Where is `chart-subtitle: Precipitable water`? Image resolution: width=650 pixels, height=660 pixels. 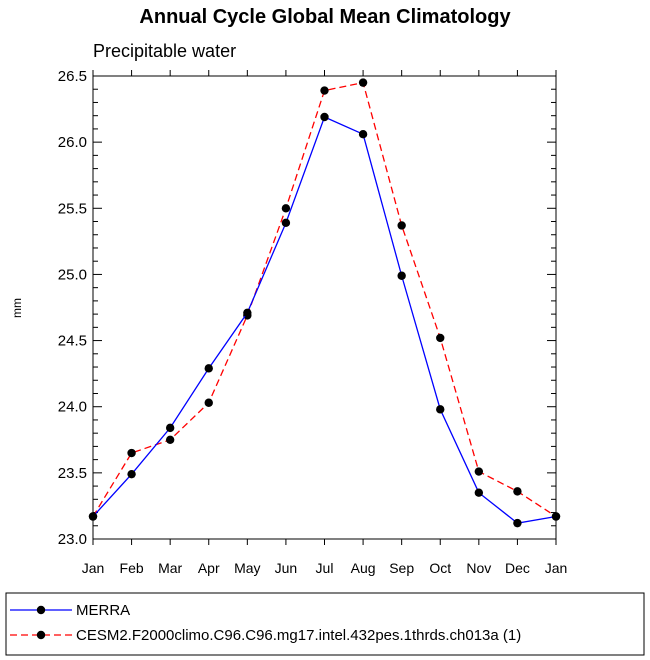 chart-subtitle: Precipitable water is located at coordinates (164, 51).